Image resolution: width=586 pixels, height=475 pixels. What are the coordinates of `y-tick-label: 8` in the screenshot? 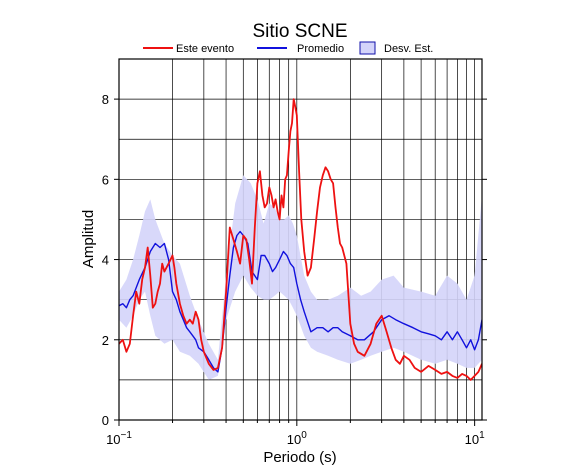 It's located at (105, 99).